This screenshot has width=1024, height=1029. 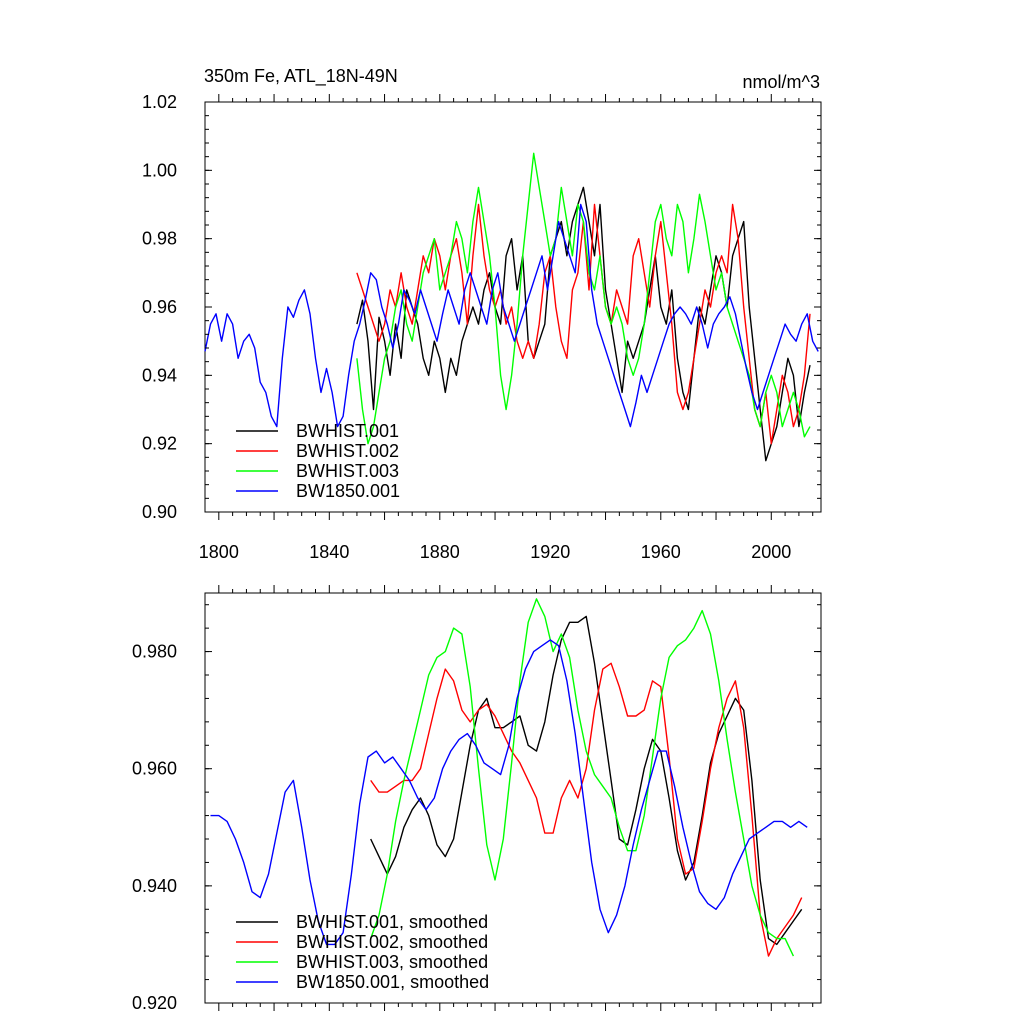 What do you see at coordinates (347, 471) in the screenshot?
I see `top-legend-label-2: BWHIST.003` at bounding box center [347, 471].